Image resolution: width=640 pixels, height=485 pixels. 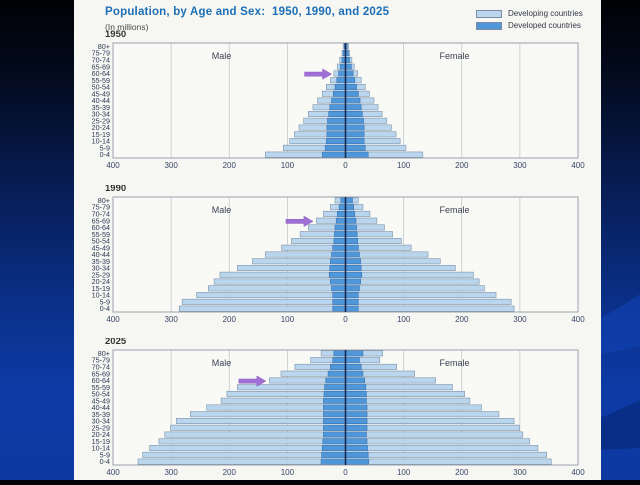 I want to click on legend-label-developed: Developed countries, so click(x=544, y=25).